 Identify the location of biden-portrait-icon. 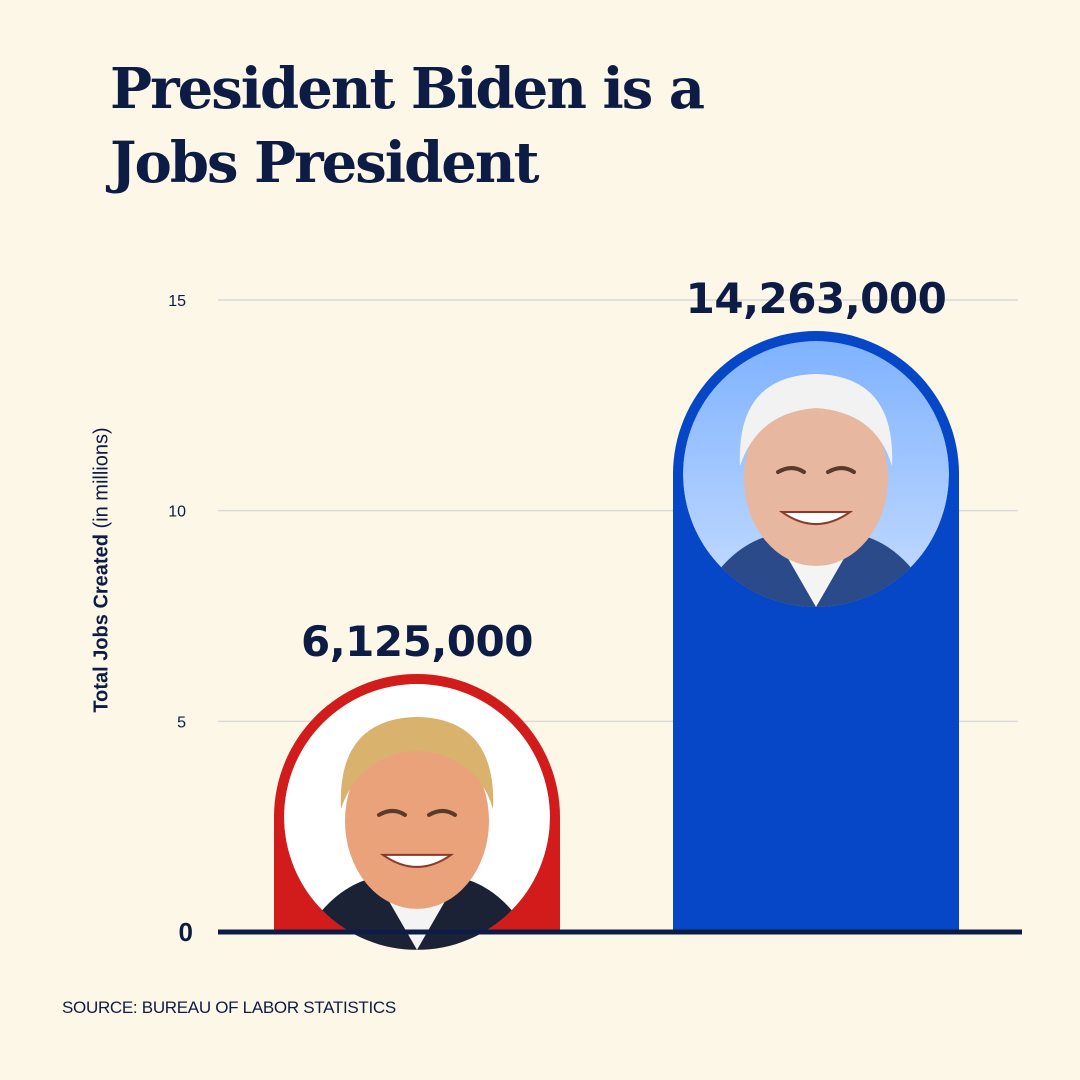
(816, 474).